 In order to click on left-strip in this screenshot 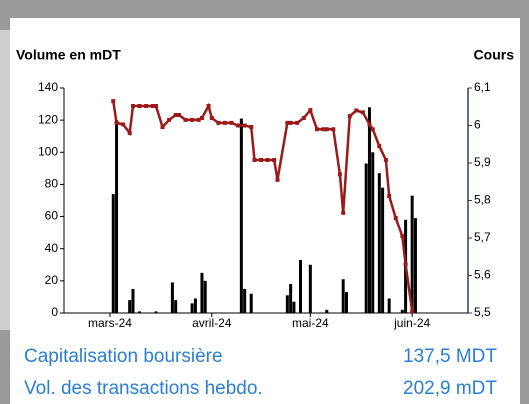, I will do `click(5, 180)`.